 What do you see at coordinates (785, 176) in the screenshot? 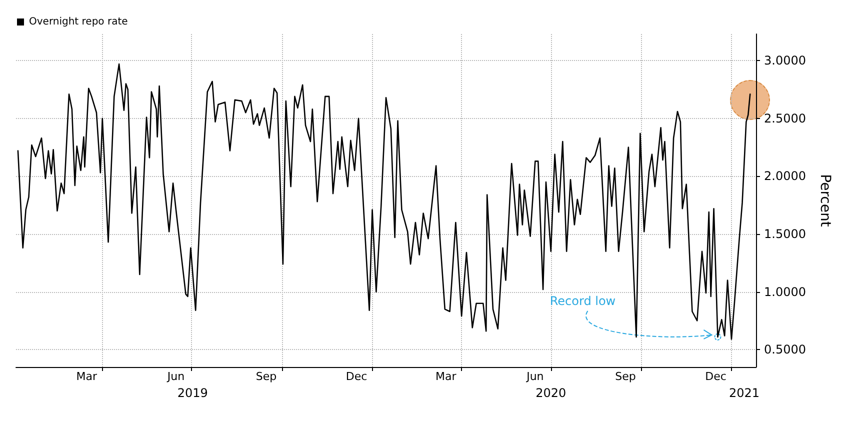
I see `y-tick-label: 2.0000` at bounding box center [785, 176].